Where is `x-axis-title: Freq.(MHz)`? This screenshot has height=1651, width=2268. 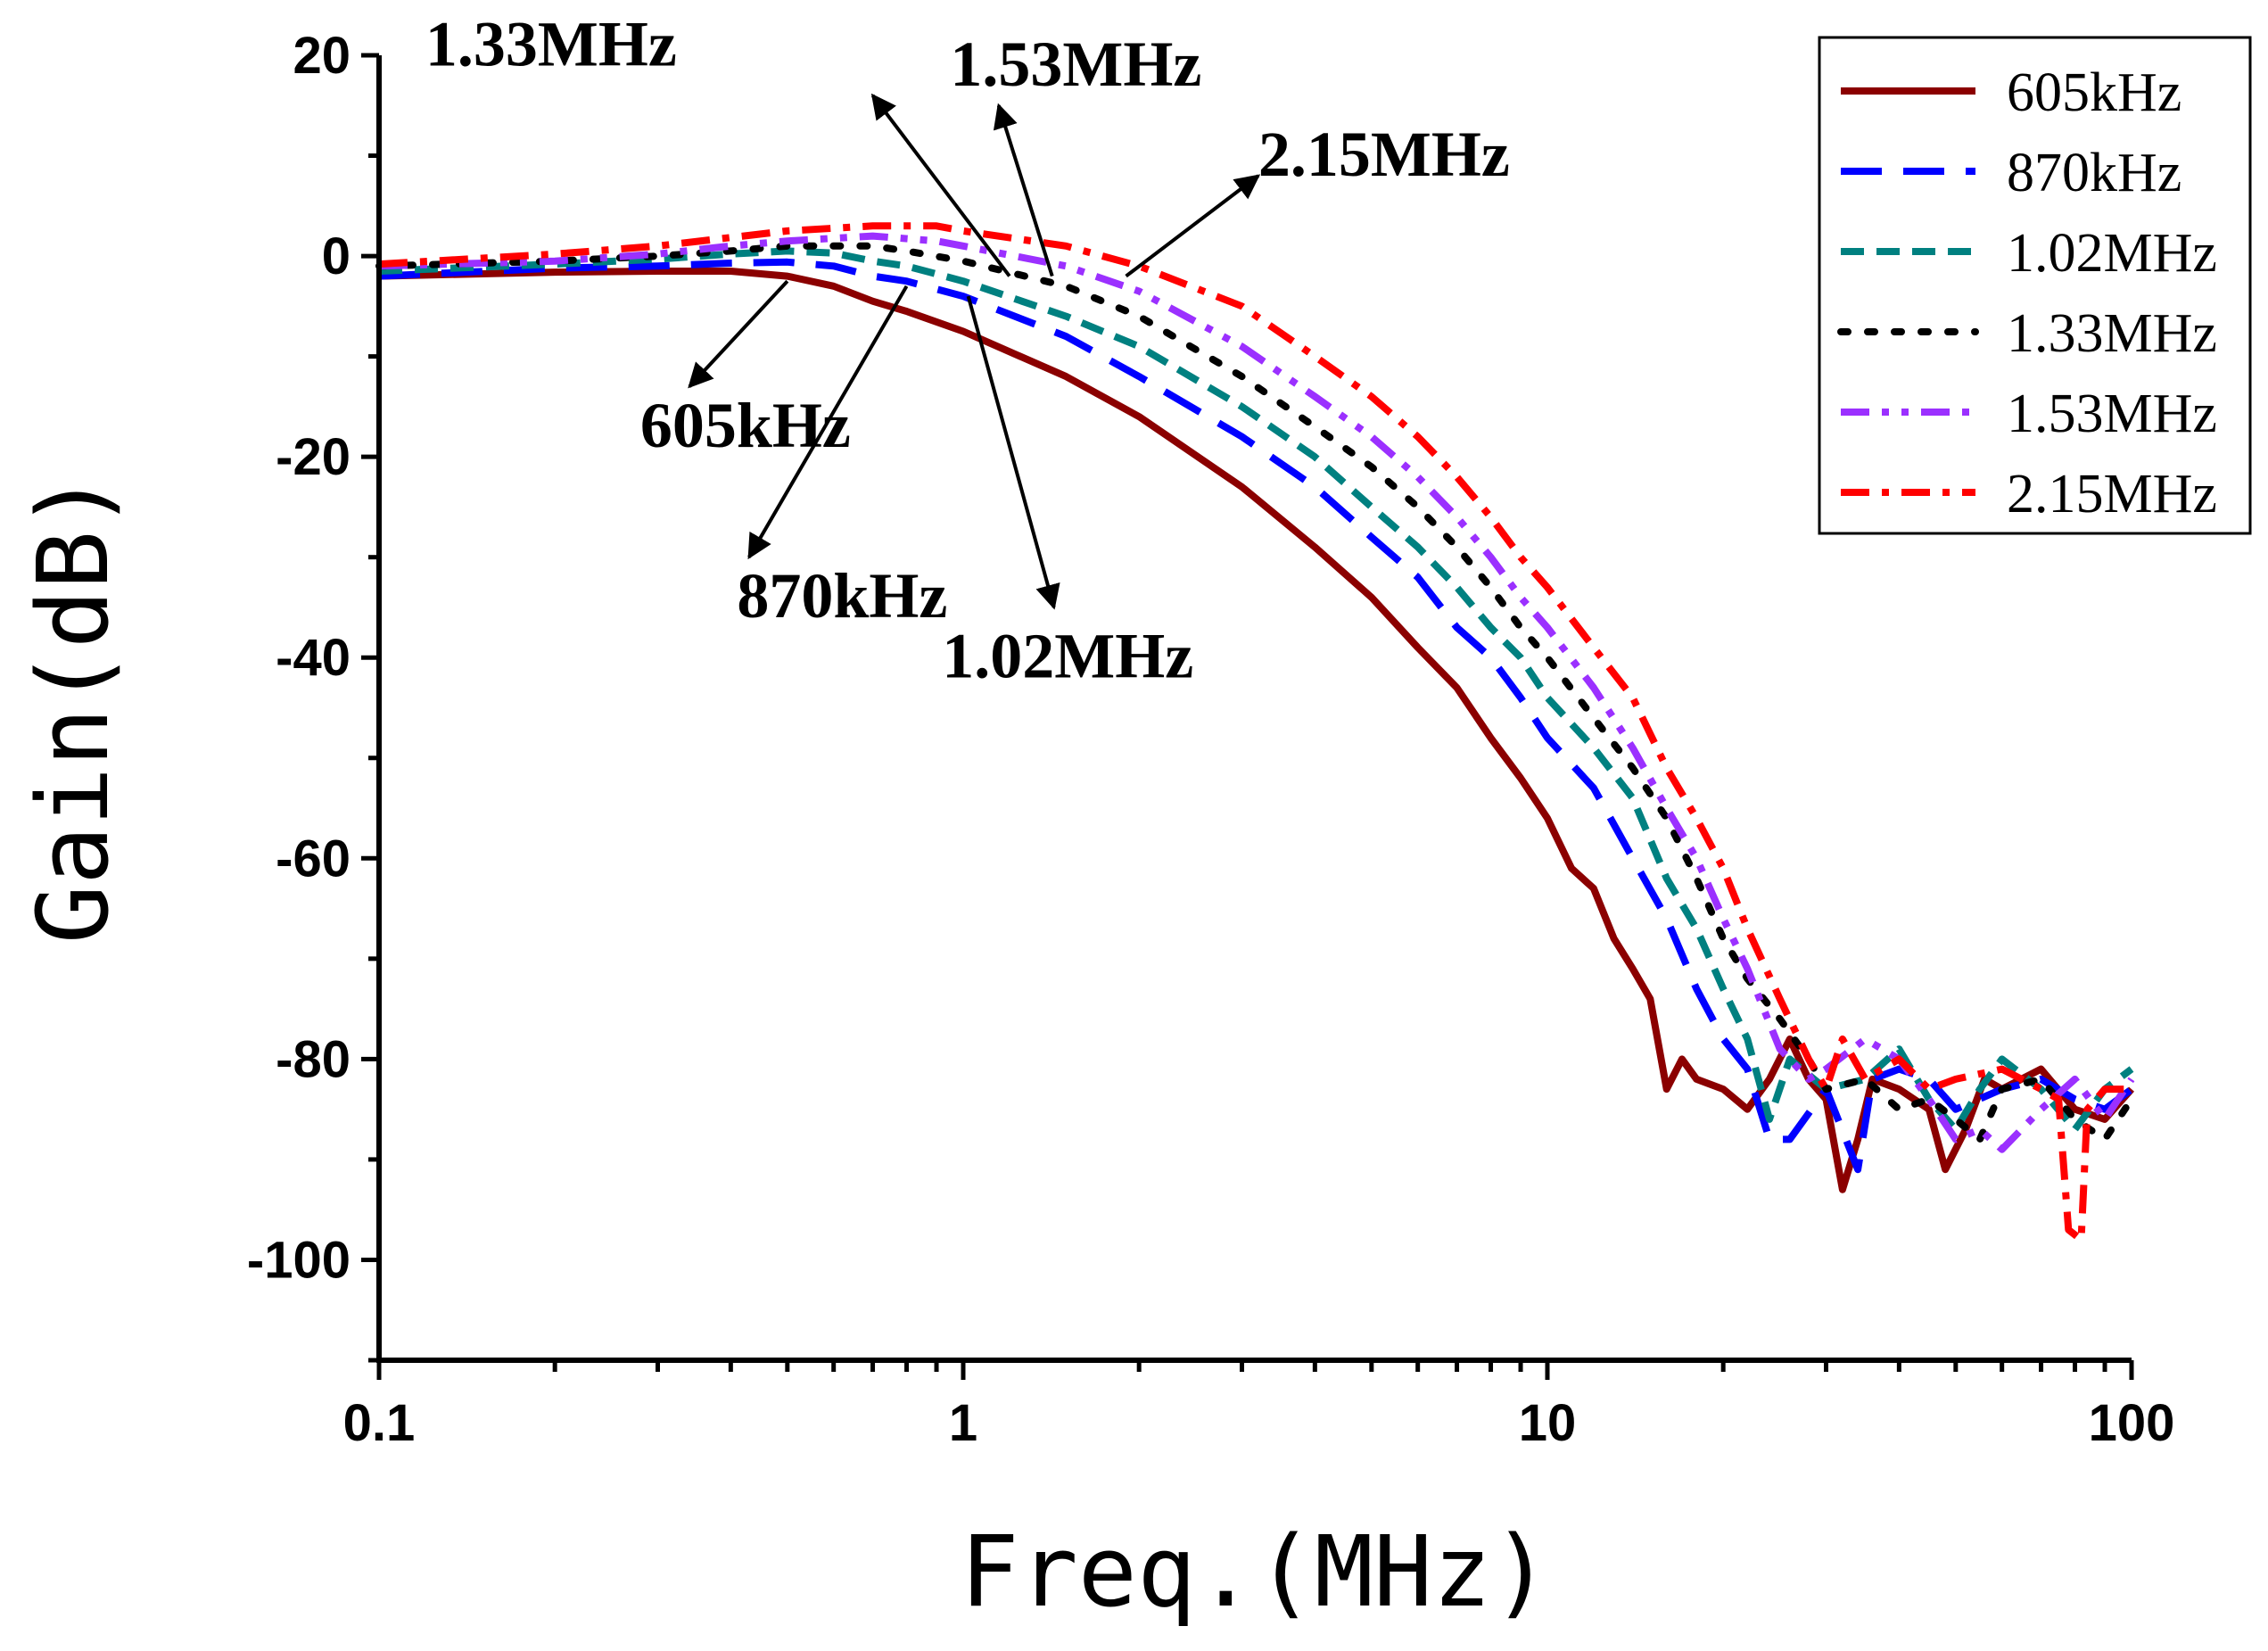 x-axis-title: Freq.(MHz) is located at coordinates (1255, 1572).